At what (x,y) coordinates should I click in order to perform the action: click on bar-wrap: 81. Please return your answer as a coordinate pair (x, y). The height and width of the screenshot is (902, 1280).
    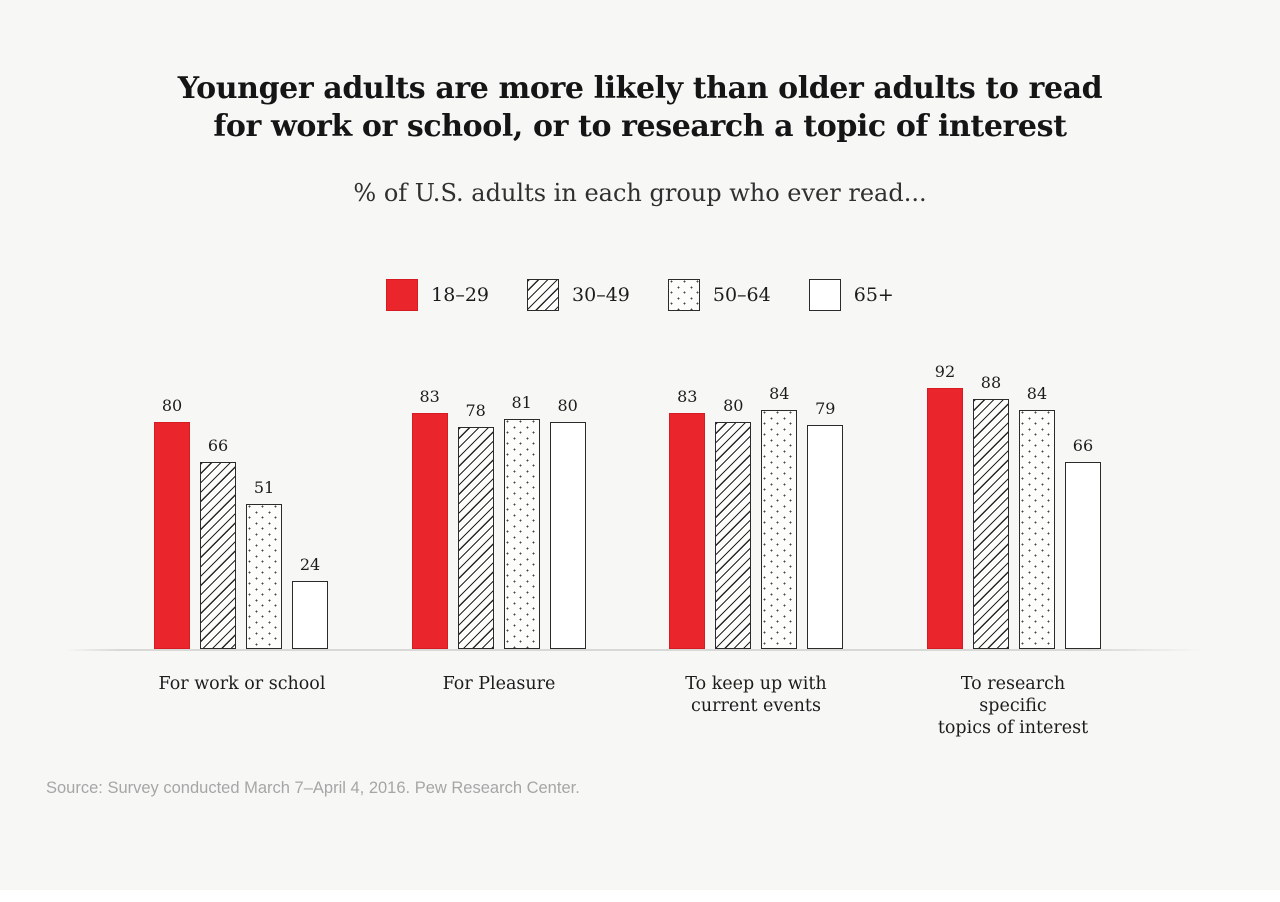
    Looking at the image, I should click on (521, 520).